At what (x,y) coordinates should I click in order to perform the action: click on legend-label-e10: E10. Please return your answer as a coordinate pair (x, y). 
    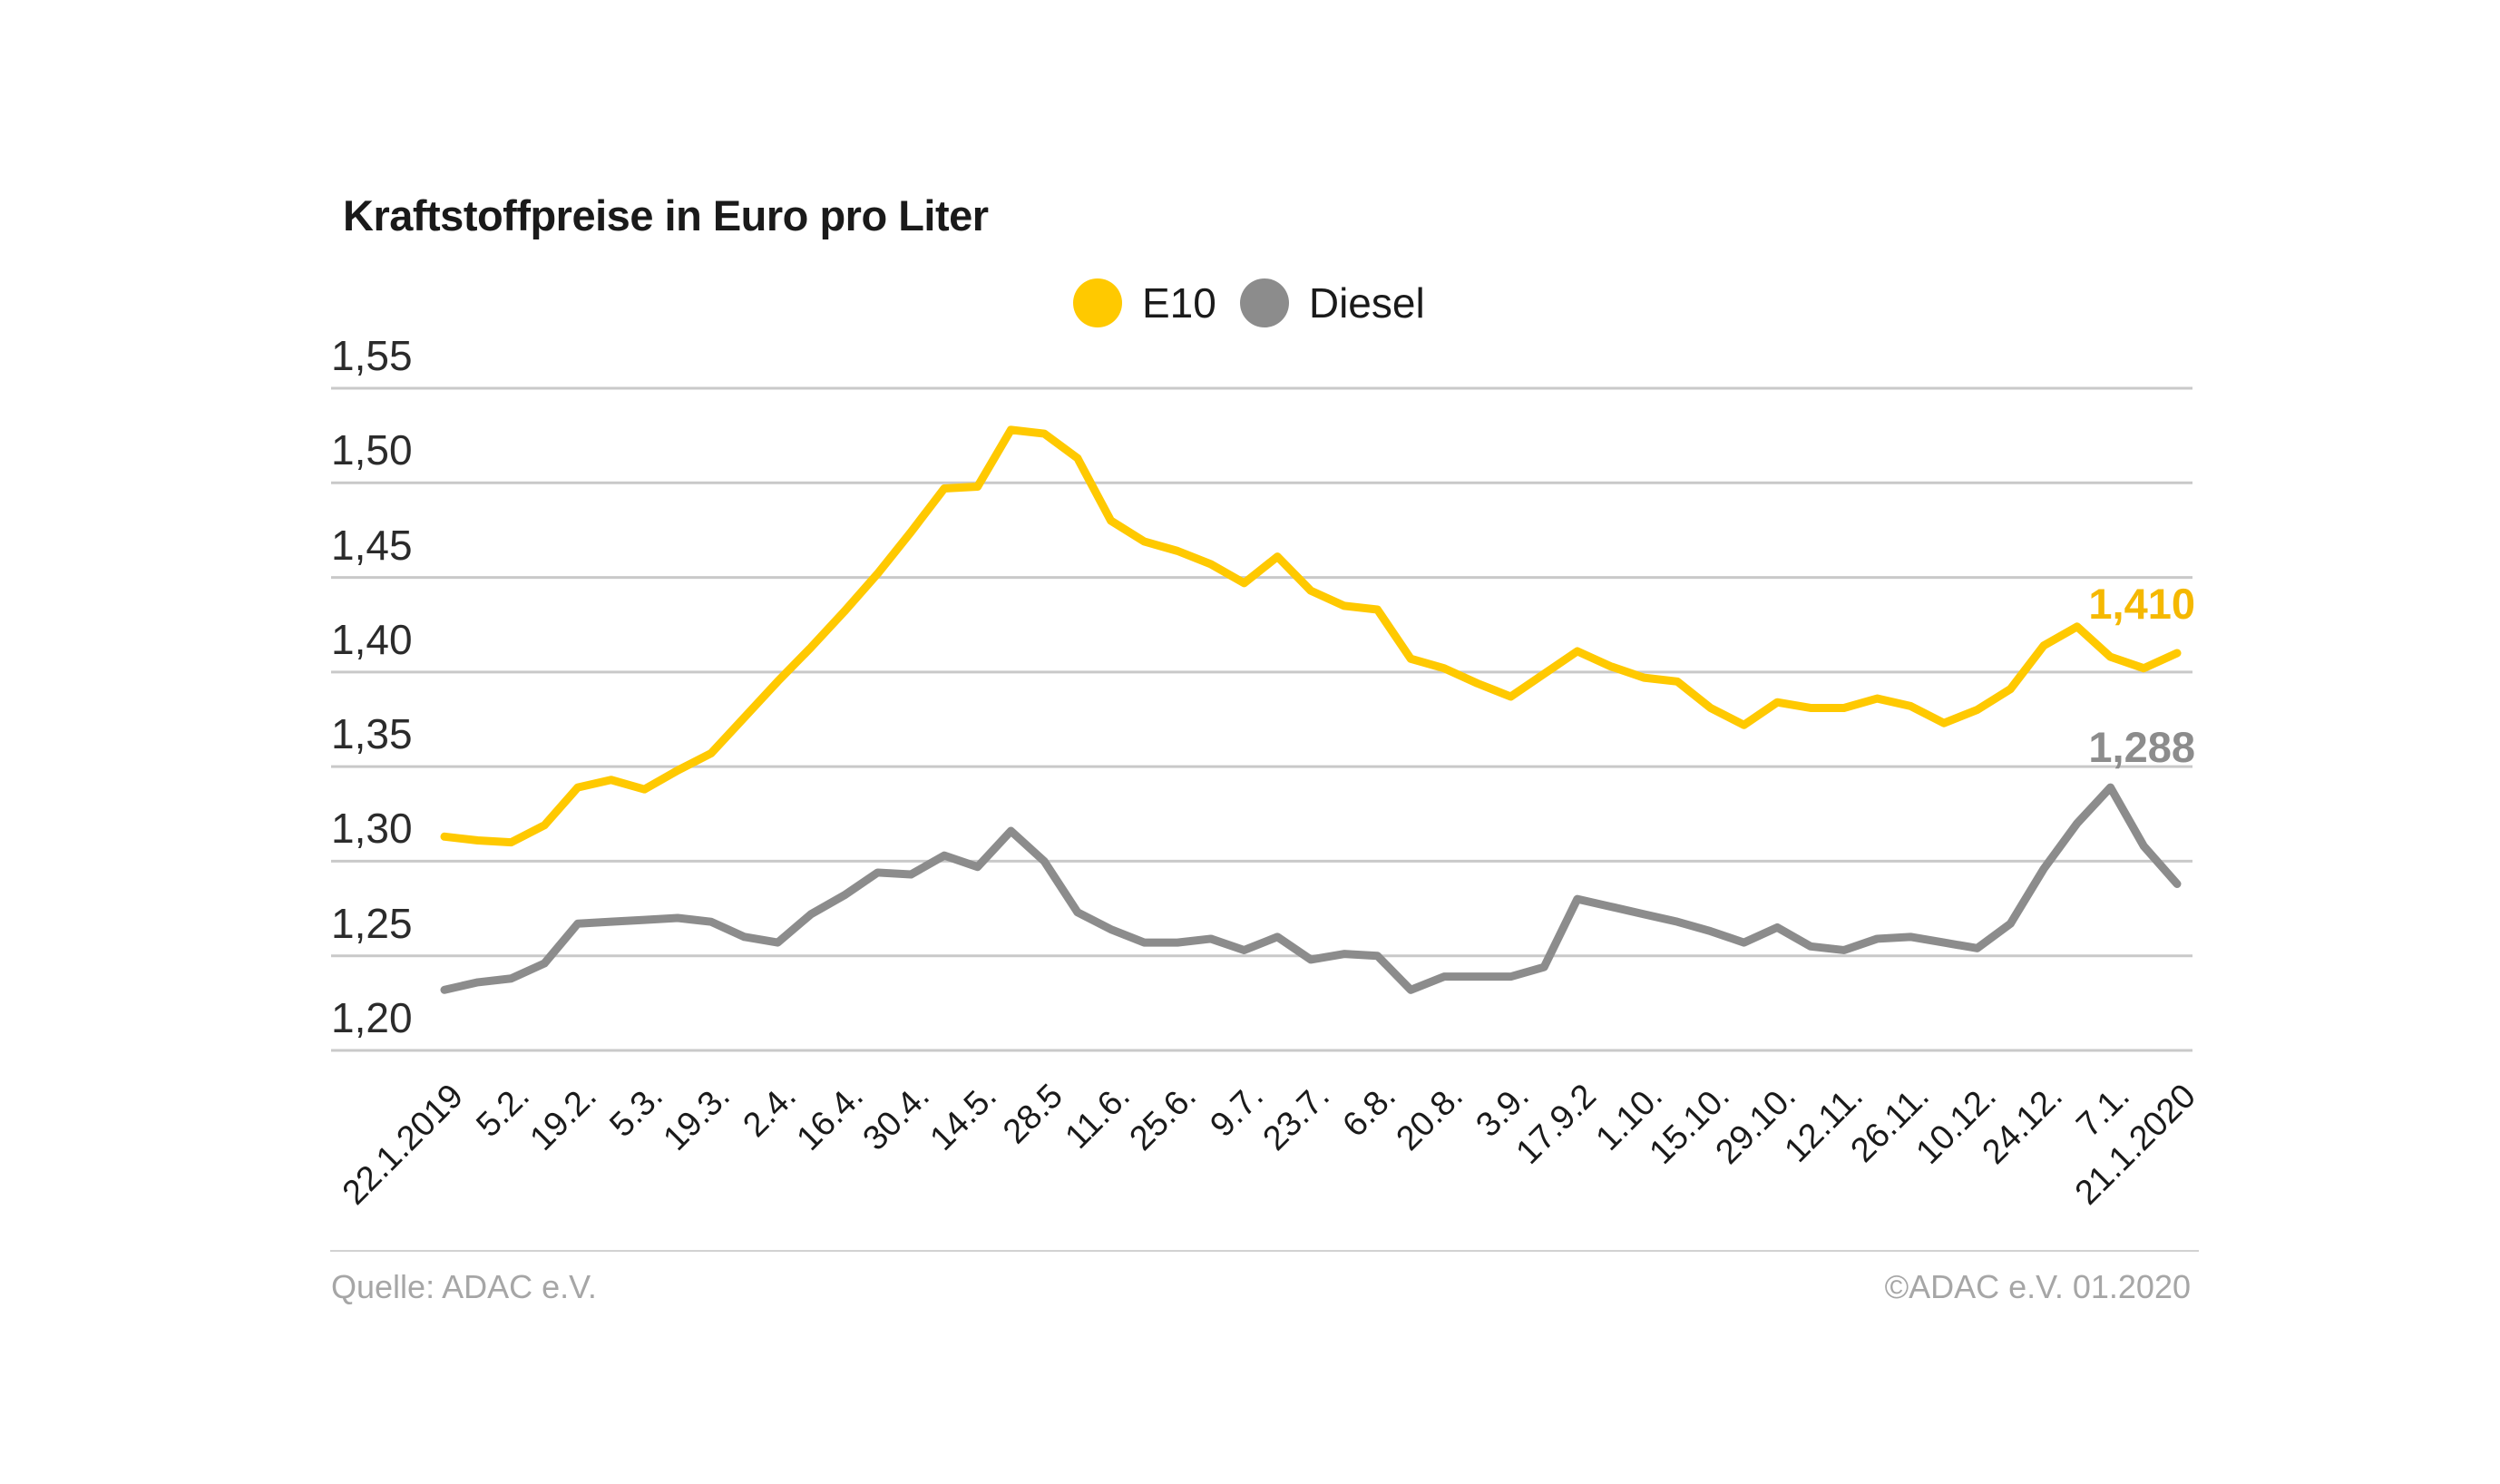
    Looking at the image, I should click on (1179, 303).